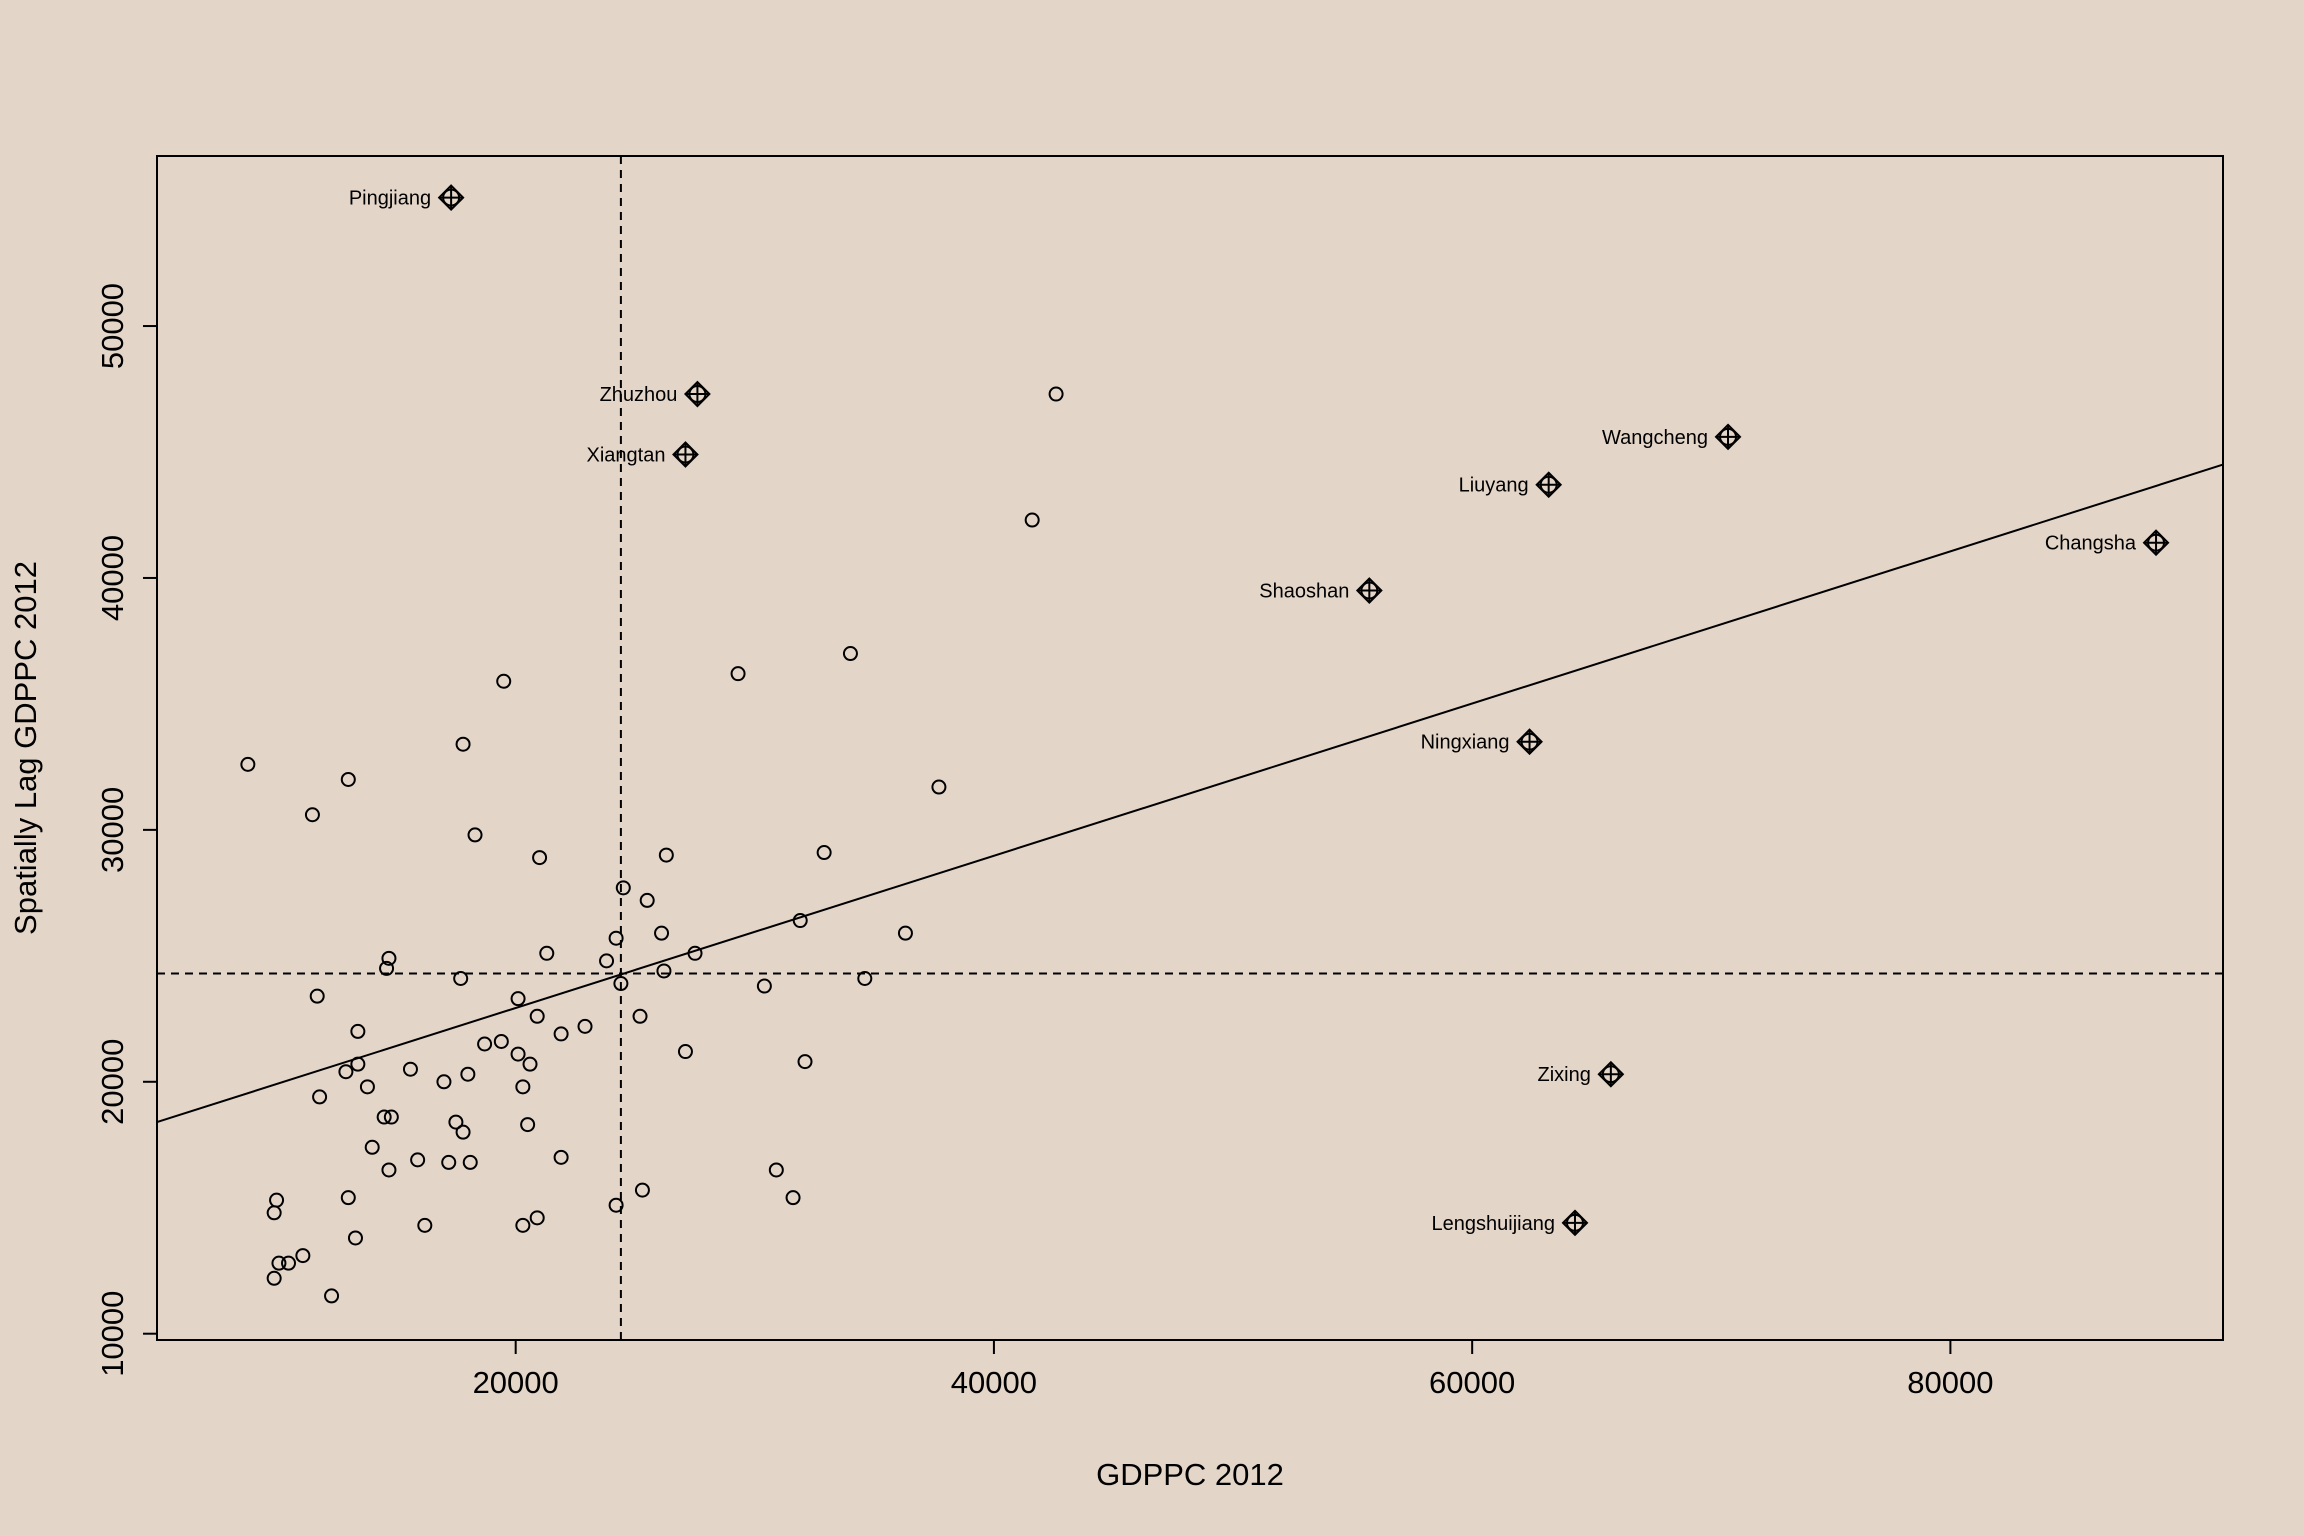  Describe the element at coordinates (1655, 438) in the screenshot. I see `point-label: Wangcheng` at that location.